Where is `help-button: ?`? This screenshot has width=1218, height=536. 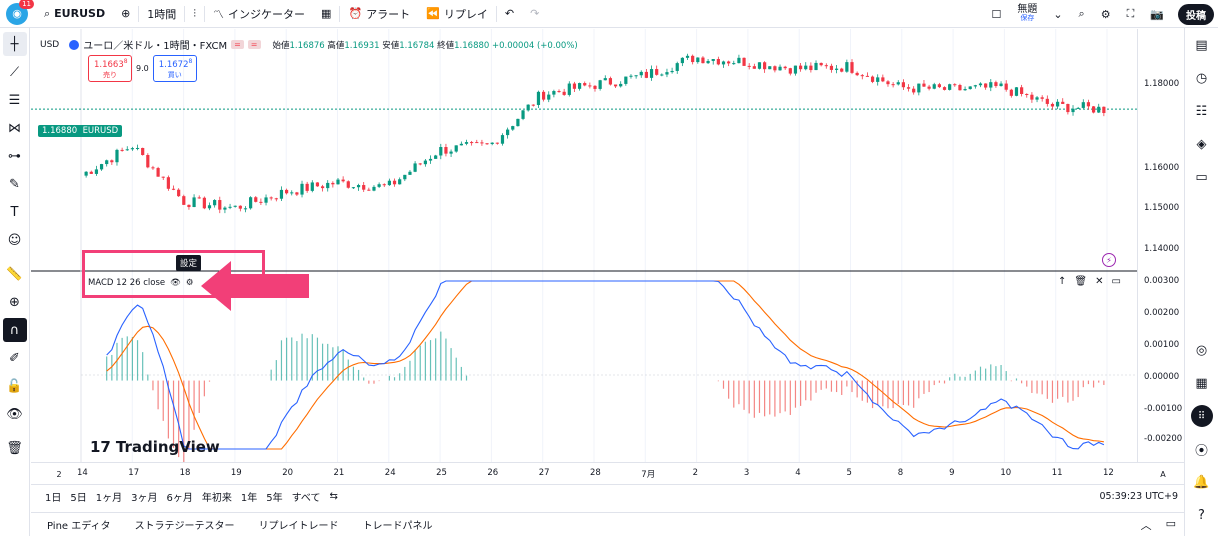
help-button: ? is located at coordinates (1202, 515).